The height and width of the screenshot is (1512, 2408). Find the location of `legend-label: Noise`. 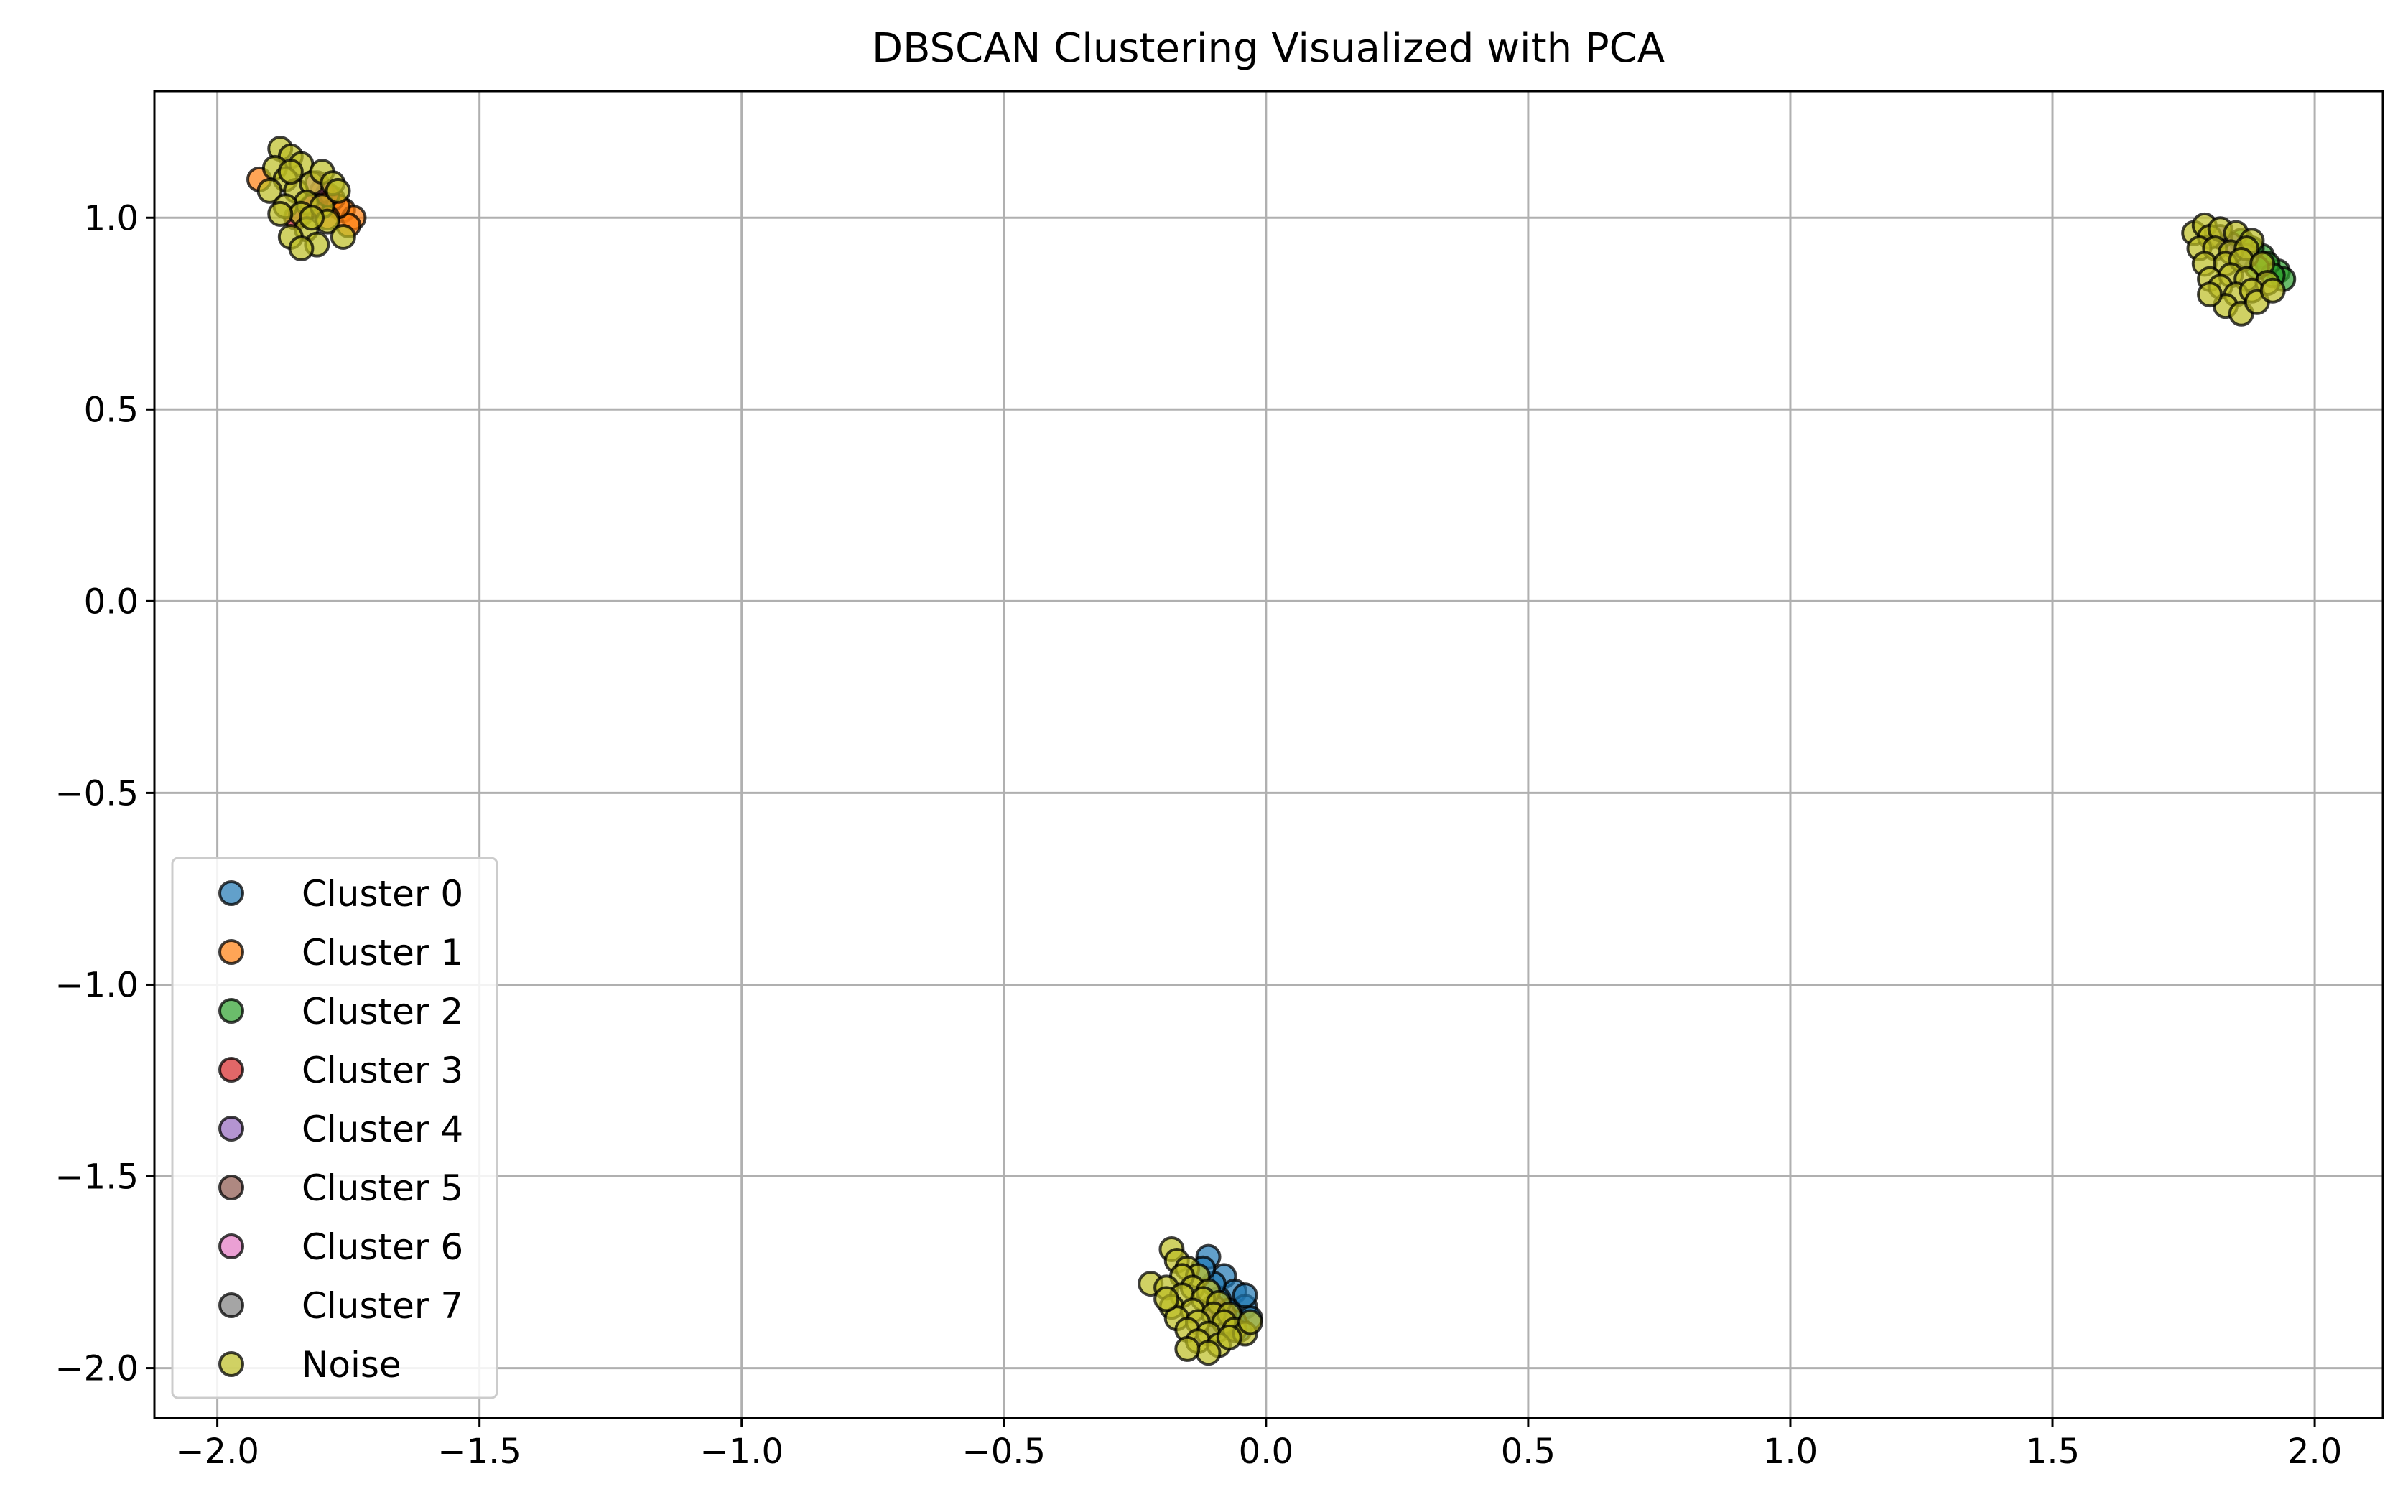

legend-label: Noise is located at coordinates (351, 1365).